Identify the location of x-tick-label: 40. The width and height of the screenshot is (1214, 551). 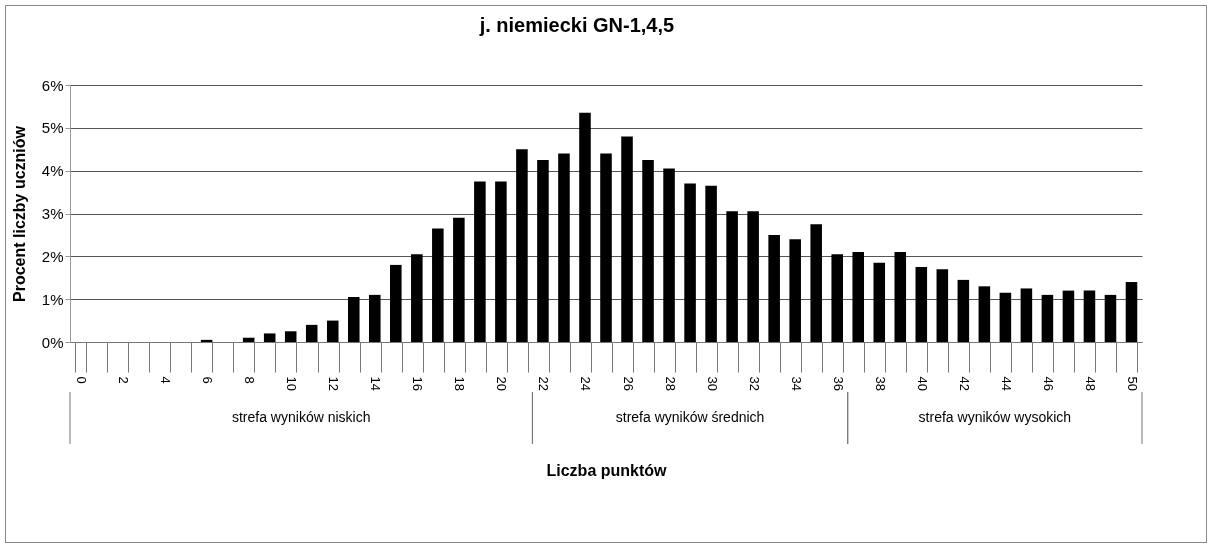
(922, 383).